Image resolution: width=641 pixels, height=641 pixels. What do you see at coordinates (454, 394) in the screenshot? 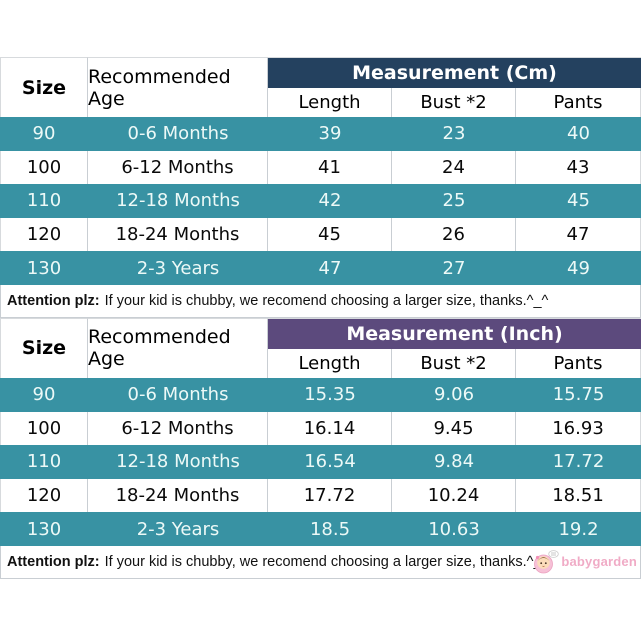
I see `bust-cell: 9.06` at bounding box center [454, 394].